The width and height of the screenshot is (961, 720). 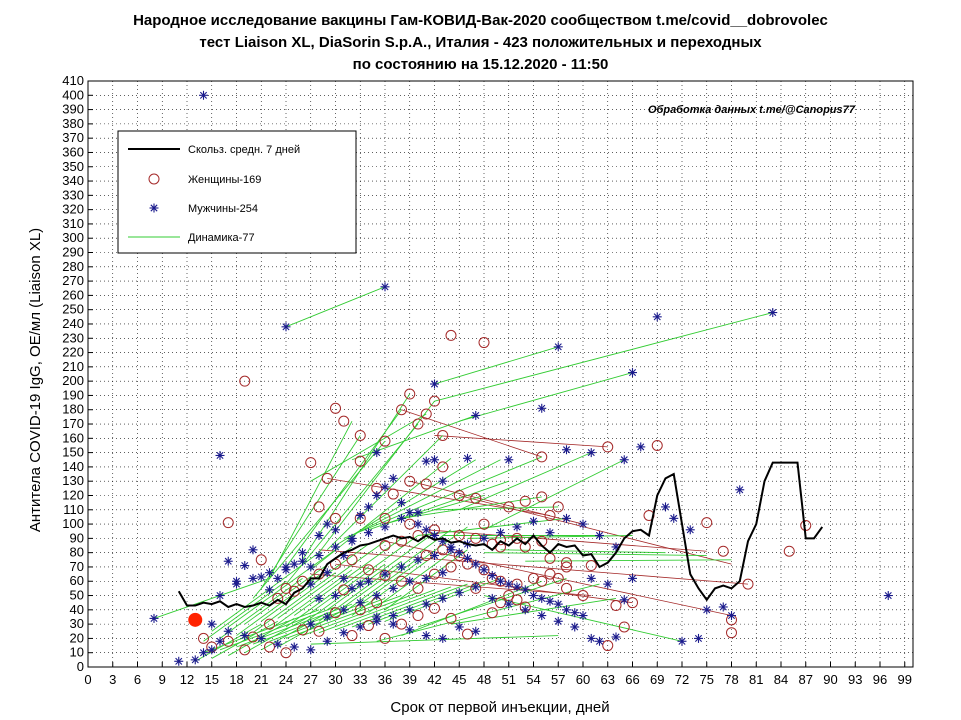 I want to click on y-tick-label: 180, so click(x=73, y=409).